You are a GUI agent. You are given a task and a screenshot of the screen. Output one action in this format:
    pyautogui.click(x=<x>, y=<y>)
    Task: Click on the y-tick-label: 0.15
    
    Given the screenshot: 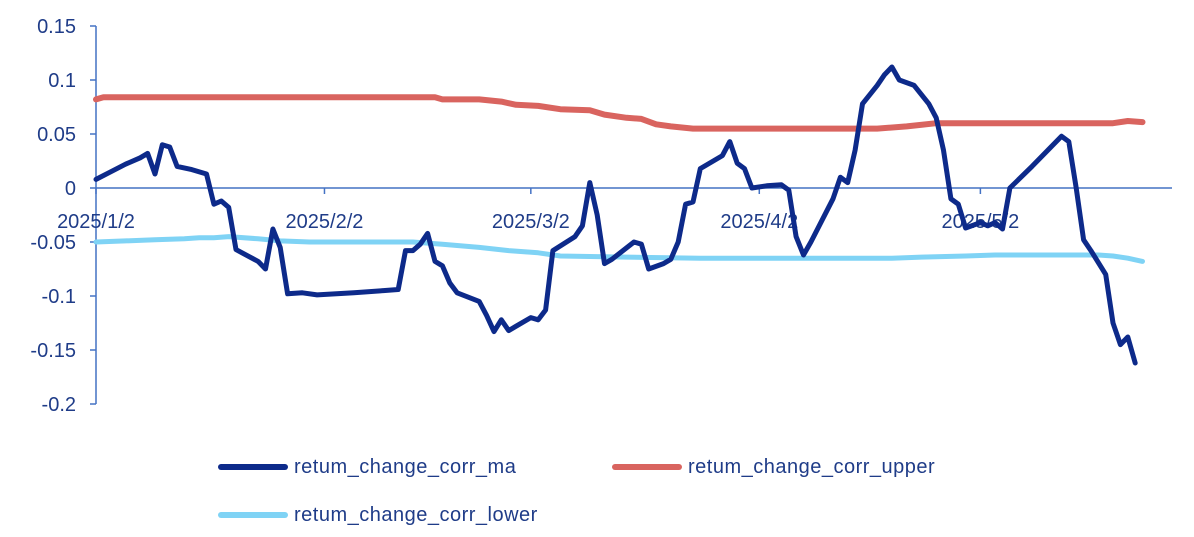 What is the action you would take?
    pyautogui.click(x=56, y=27)
    